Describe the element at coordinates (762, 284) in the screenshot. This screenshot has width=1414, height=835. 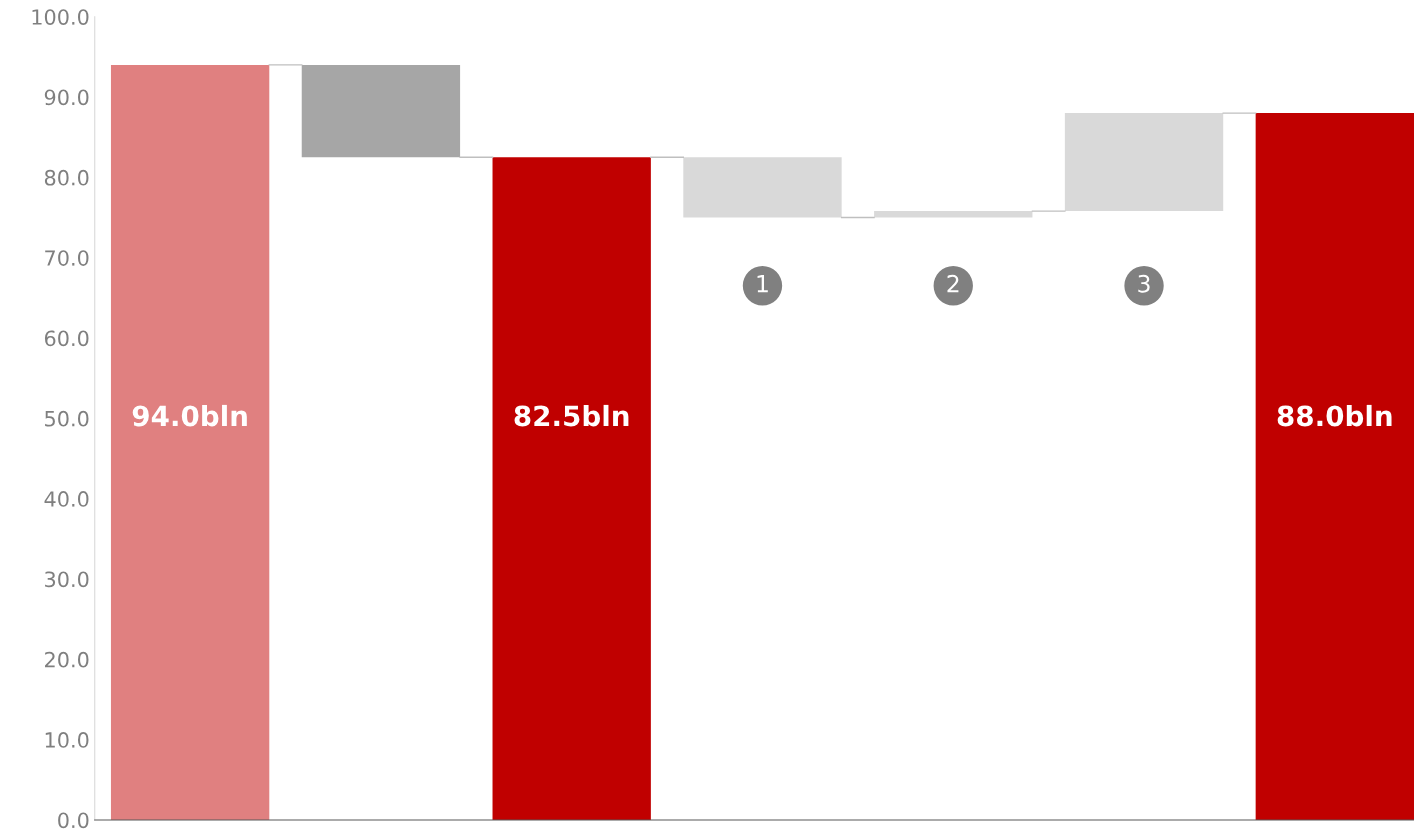
I see `annotation: 1` at that location.